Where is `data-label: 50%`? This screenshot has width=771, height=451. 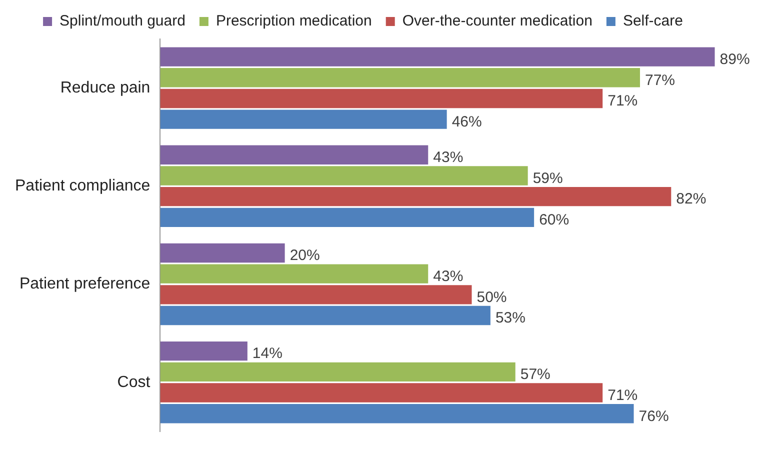 data-label: 50% is located at coordinates (491, 297).